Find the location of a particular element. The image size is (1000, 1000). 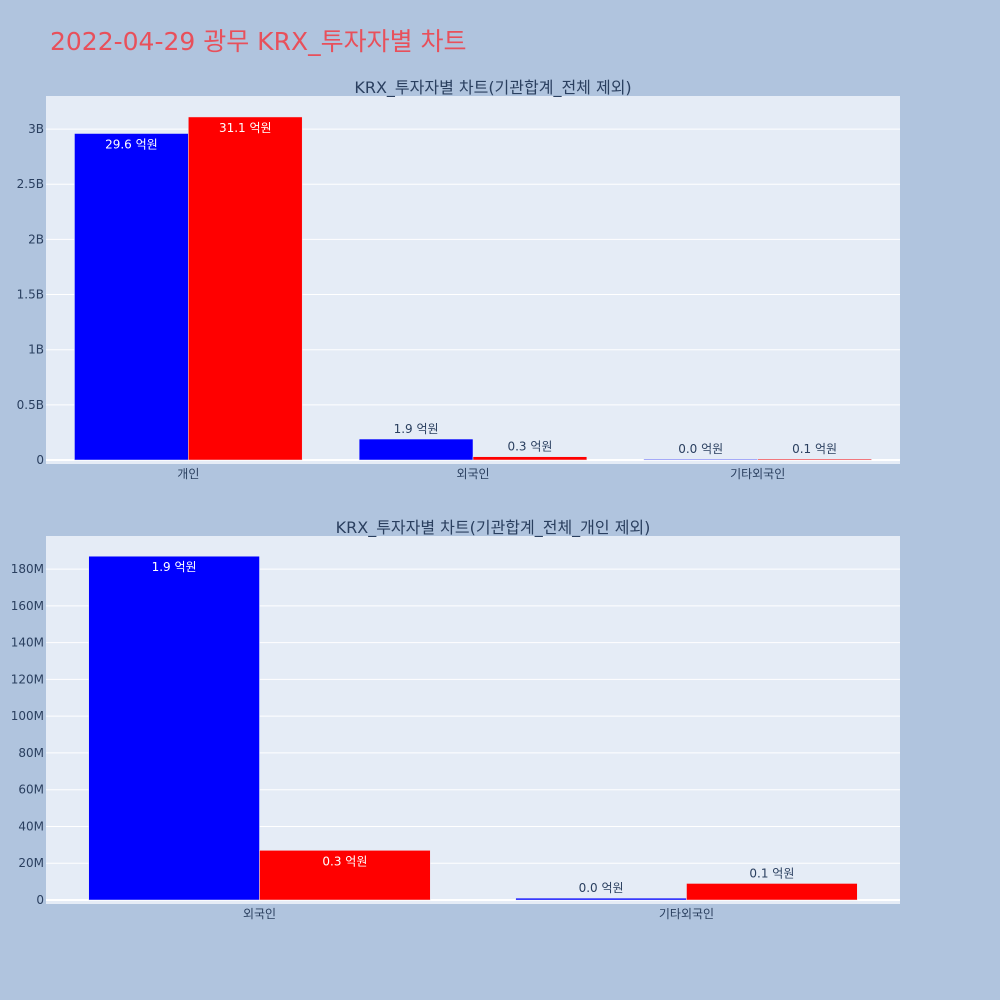

y-tick-label: 40M is located at coordinates (31, 826).